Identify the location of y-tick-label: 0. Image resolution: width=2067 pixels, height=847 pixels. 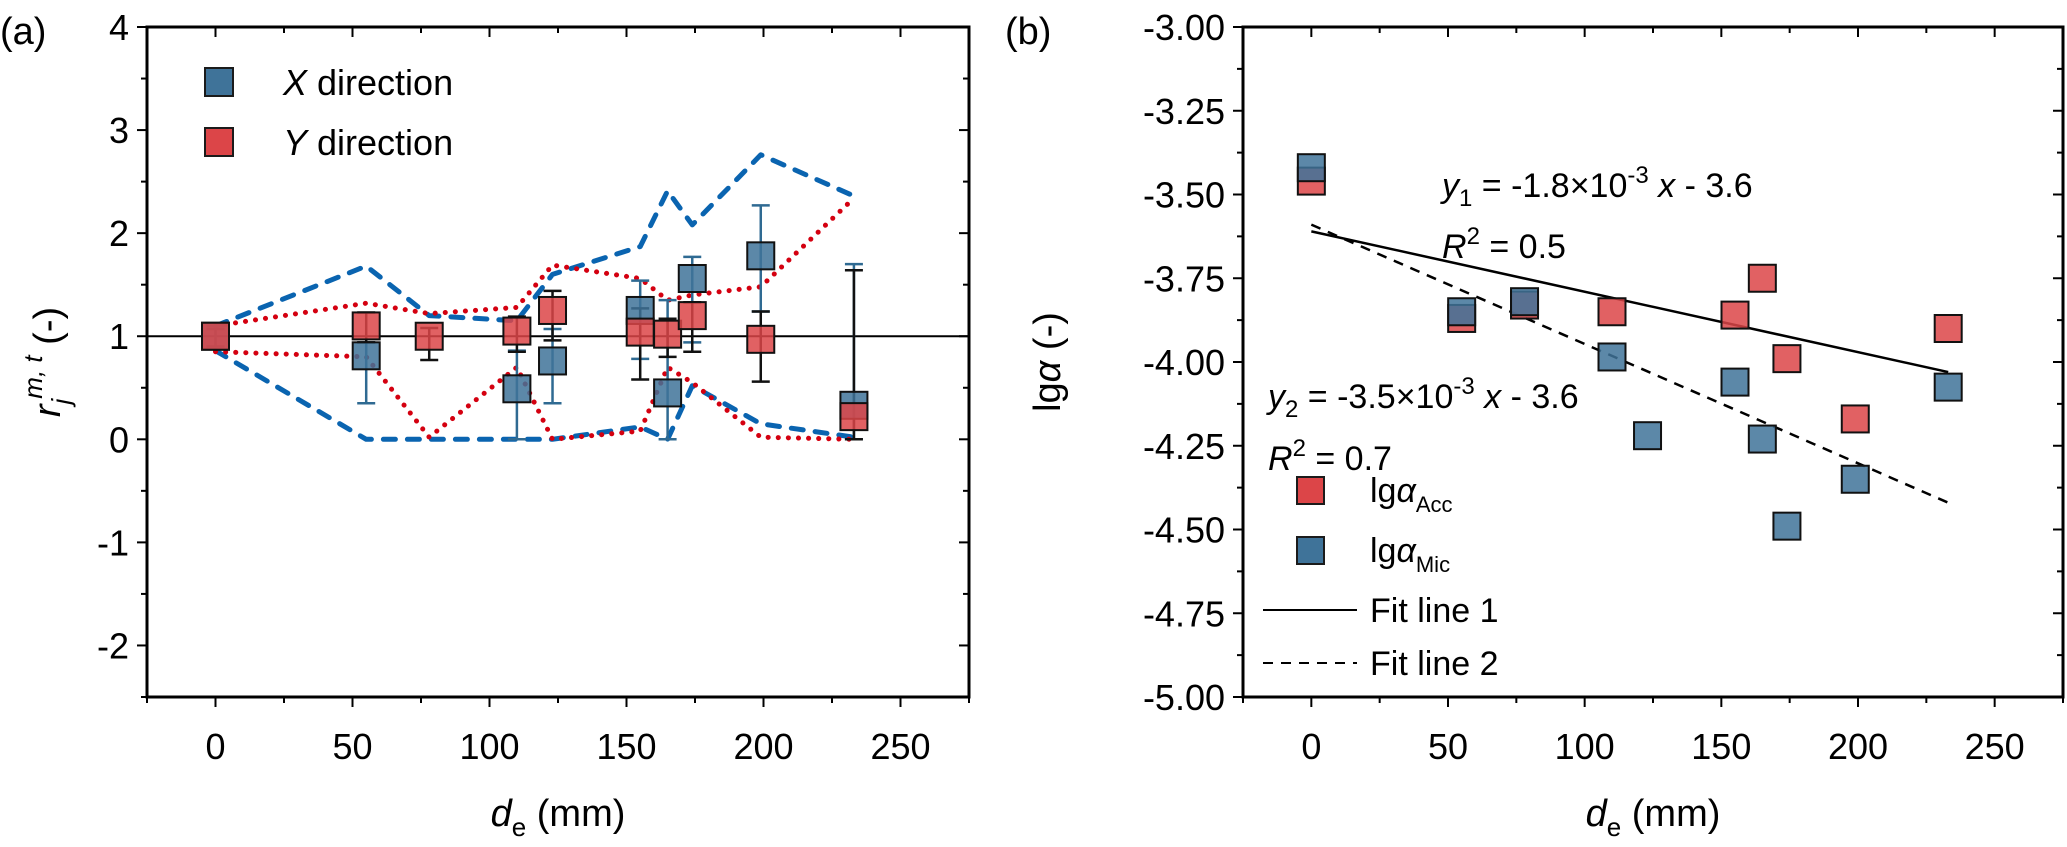
(119, 439).